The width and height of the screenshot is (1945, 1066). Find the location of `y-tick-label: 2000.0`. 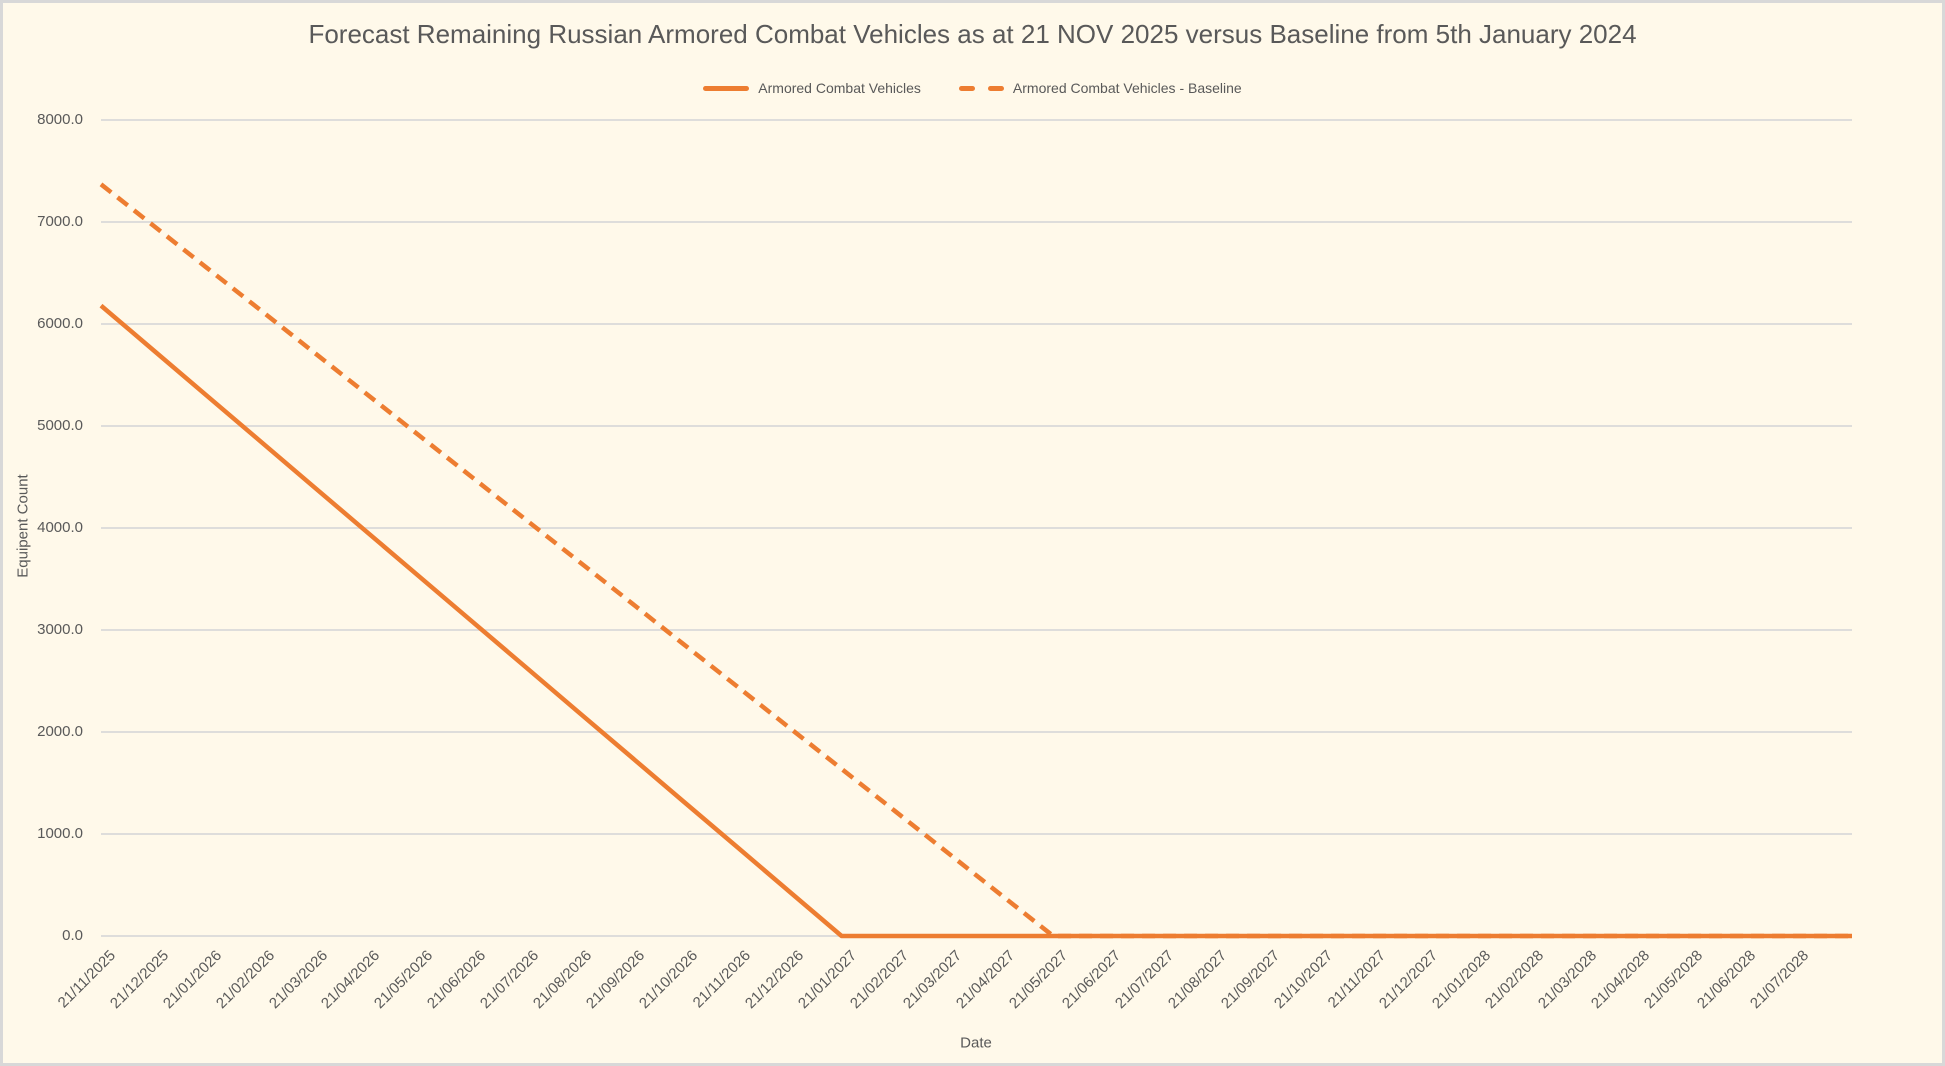

y-tick-label: 2000.0 is located at coordinates (60, 731).